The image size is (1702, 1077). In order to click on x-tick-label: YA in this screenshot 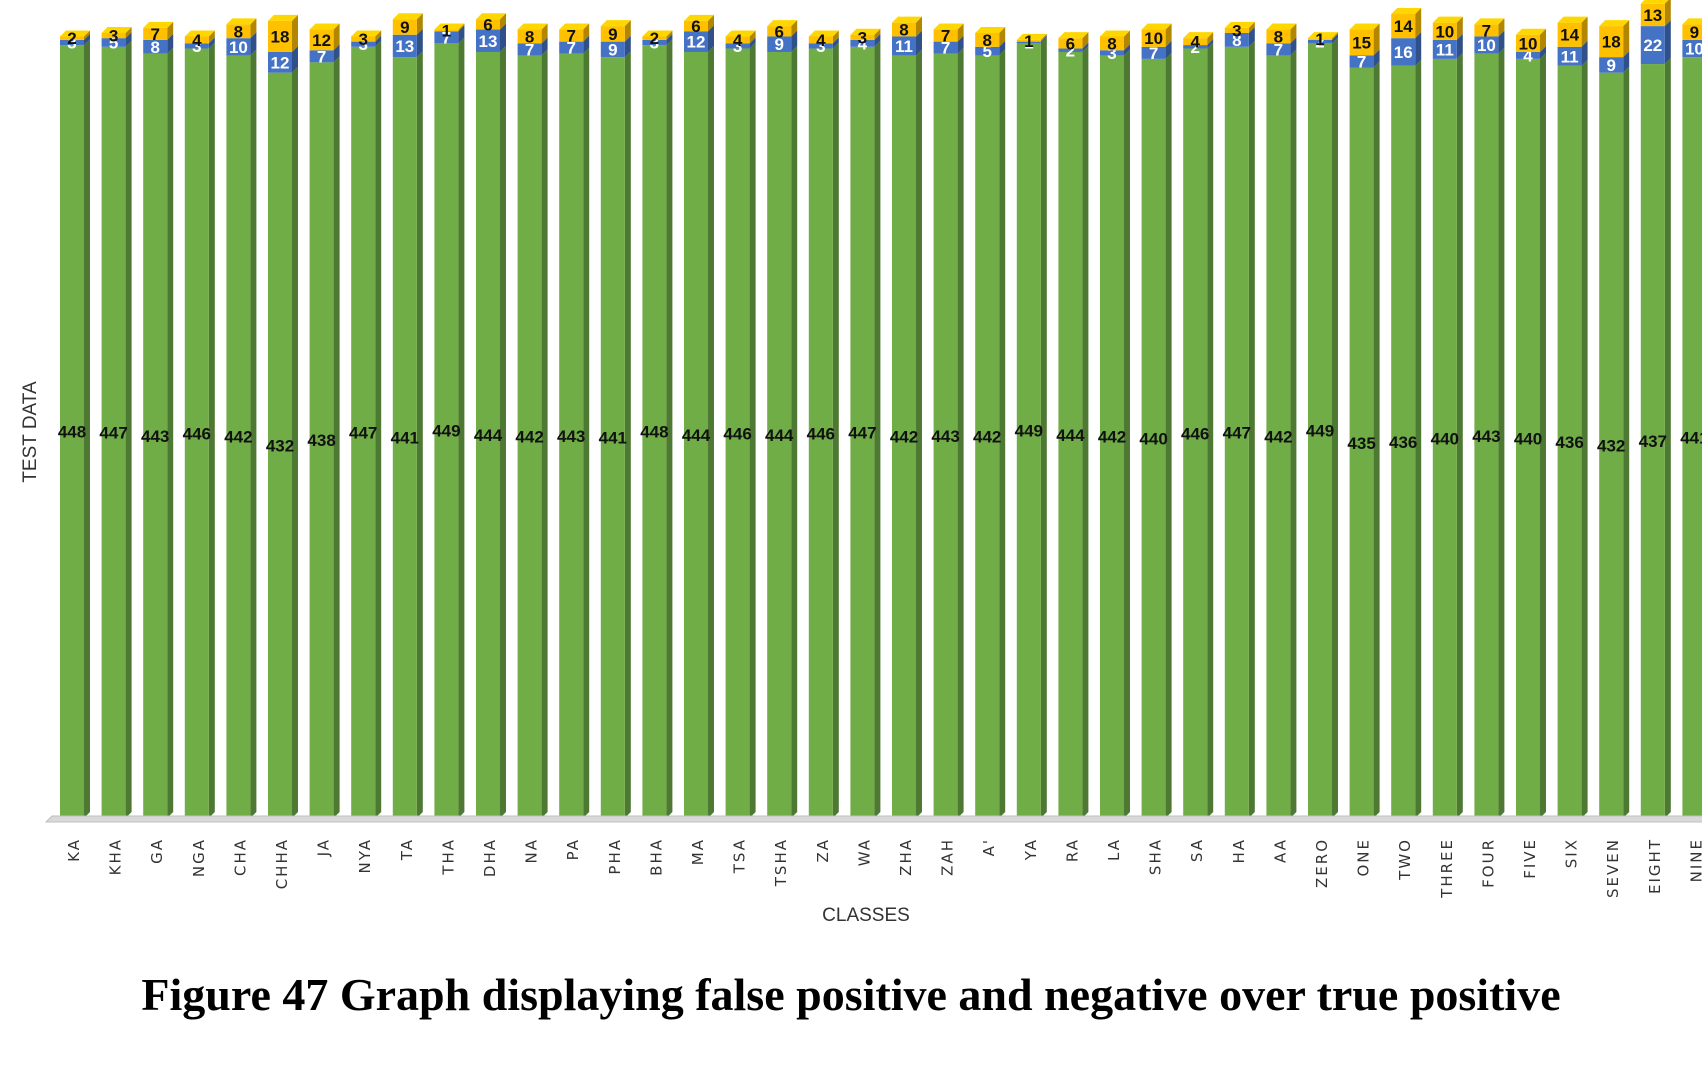, I will do `click(1031, 849)`.